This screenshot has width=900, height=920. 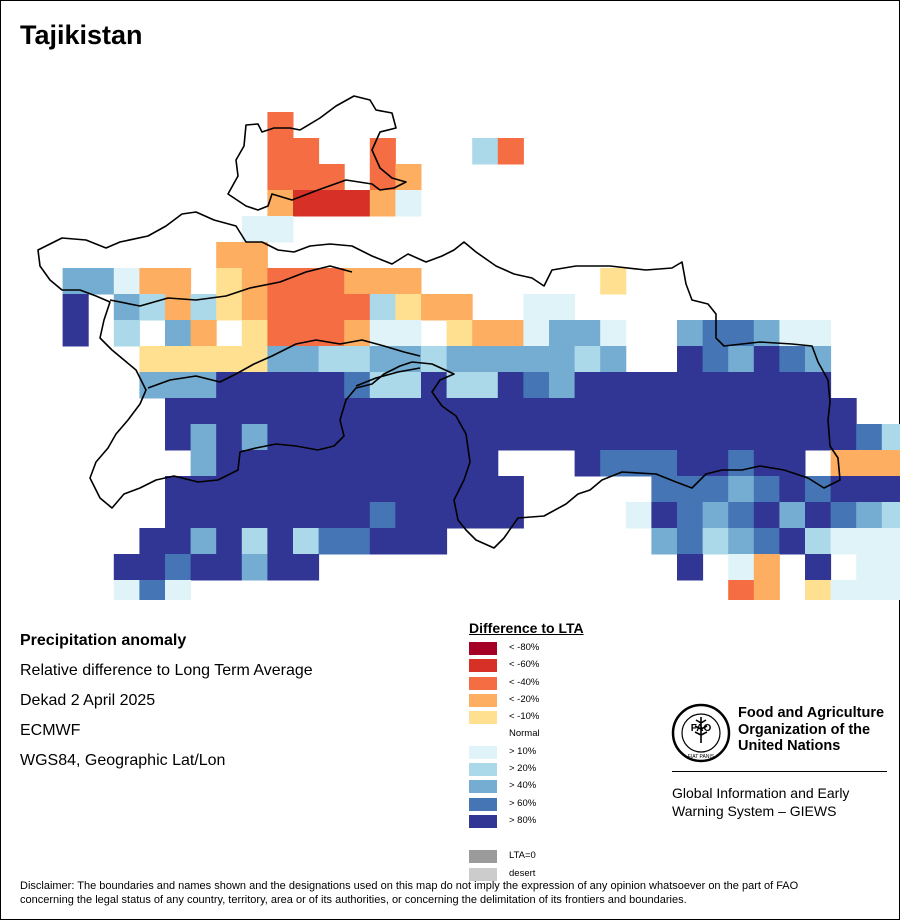 I want to click on program-name-line-2: Warning System – GIEWS, so click(x=754, y=811).